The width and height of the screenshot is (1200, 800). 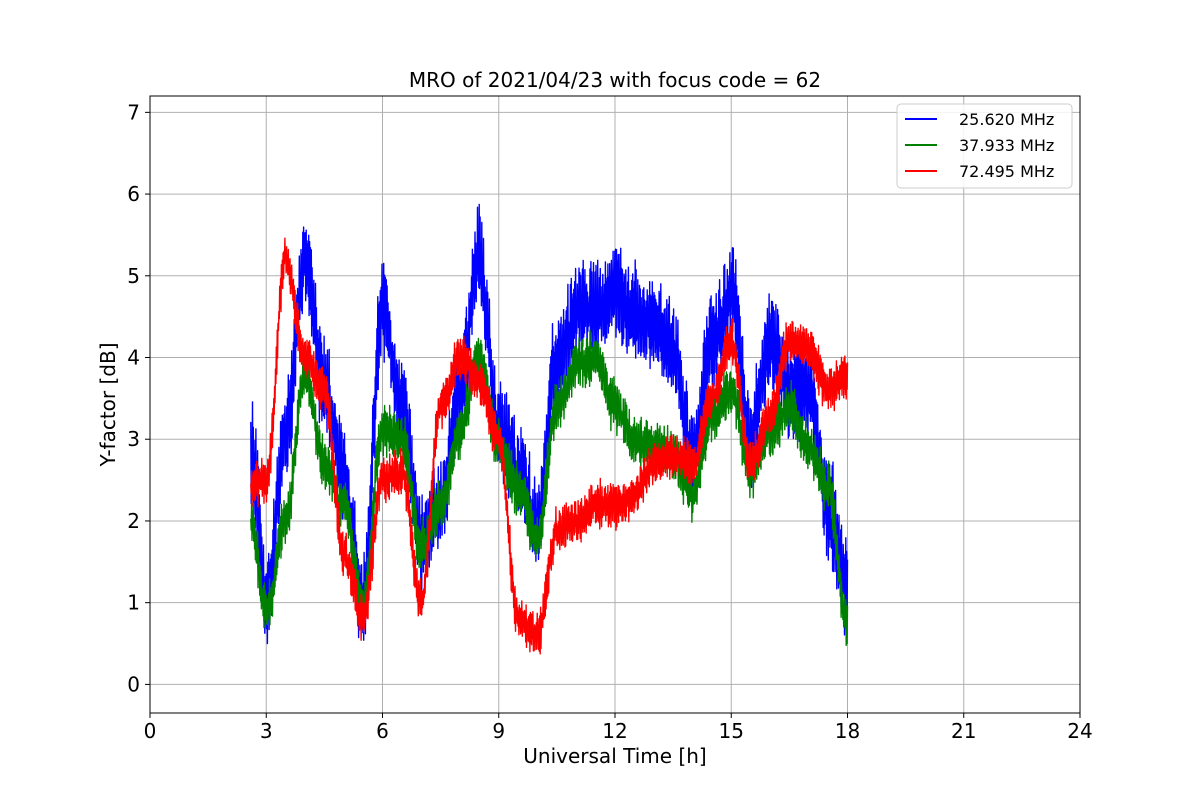 I want to click on x-tick-label: 21, so click(x=963, y=731).